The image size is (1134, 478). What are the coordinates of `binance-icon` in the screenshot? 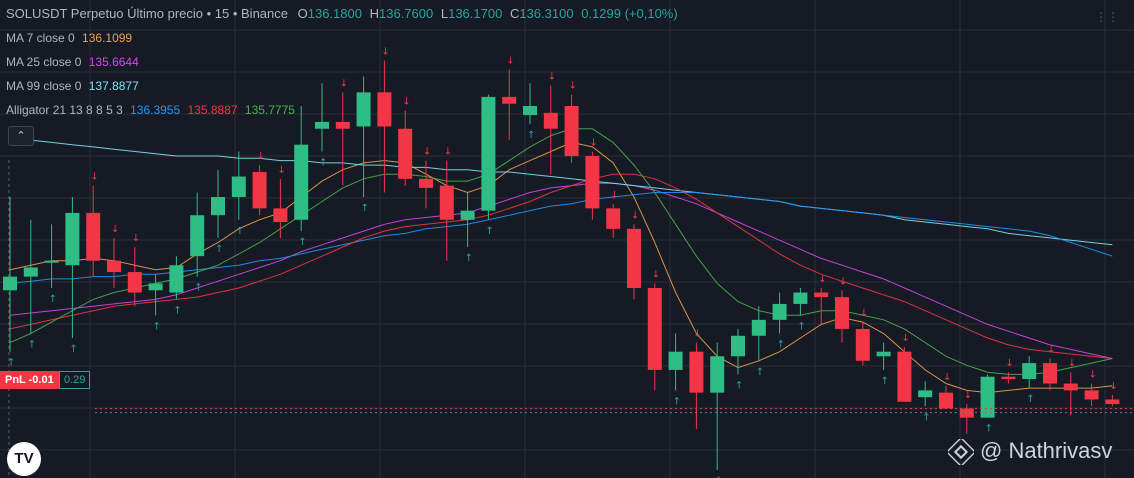 It's located at (961, 452).